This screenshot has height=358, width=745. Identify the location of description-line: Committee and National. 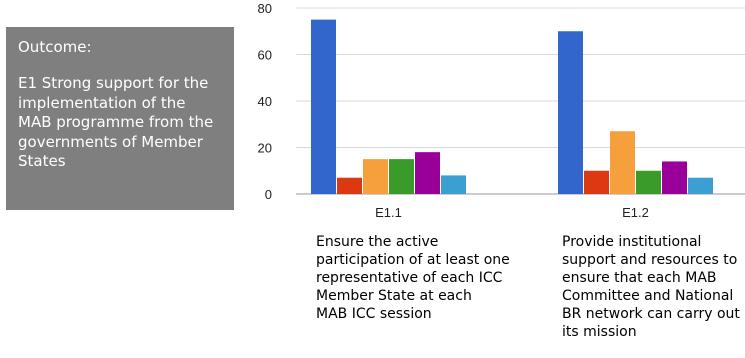
(648, 296).